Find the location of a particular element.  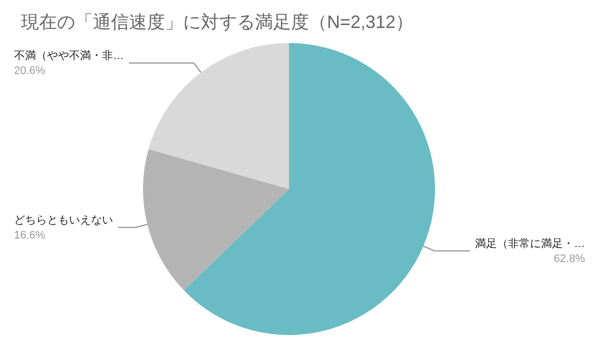

data-label: 16.6% is located at coordinates (30, 235).